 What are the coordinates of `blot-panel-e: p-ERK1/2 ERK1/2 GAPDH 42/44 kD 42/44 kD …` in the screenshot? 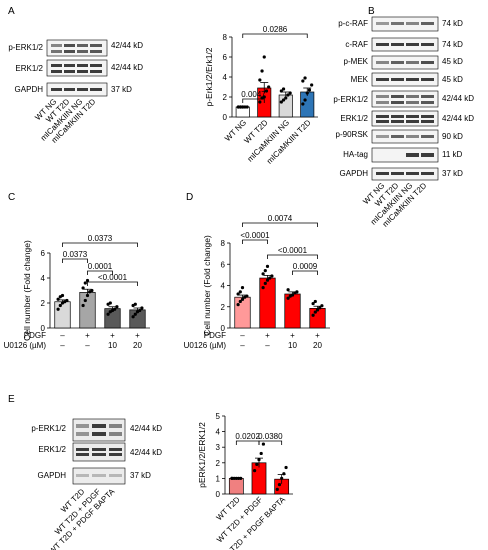 It's located at (96, 484).